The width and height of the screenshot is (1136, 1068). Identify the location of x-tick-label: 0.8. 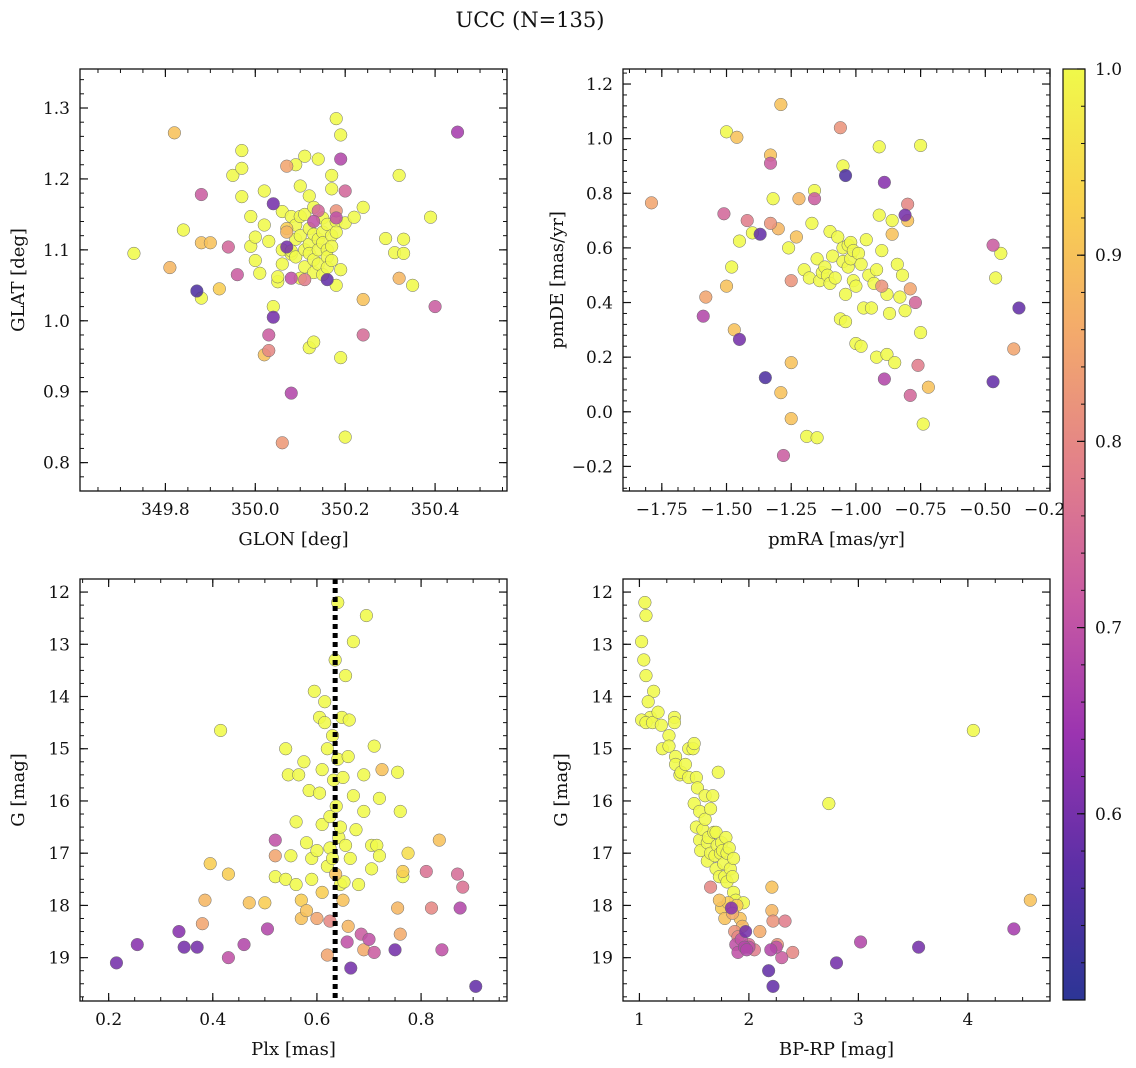
(421, 1020).